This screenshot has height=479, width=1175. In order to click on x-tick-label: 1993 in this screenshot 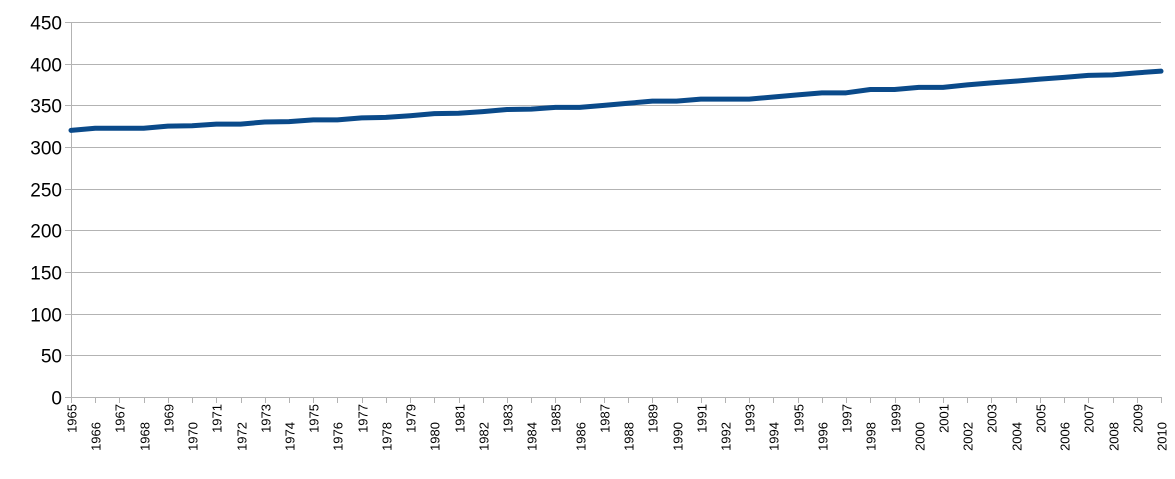, I will do `click(750, 418)`.